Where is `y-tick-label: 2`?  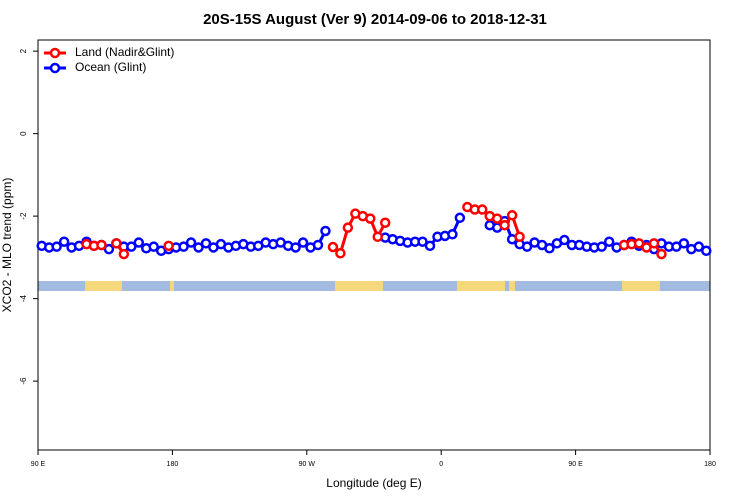 y-tick-label: 2 is located at coordinates (23, 50).